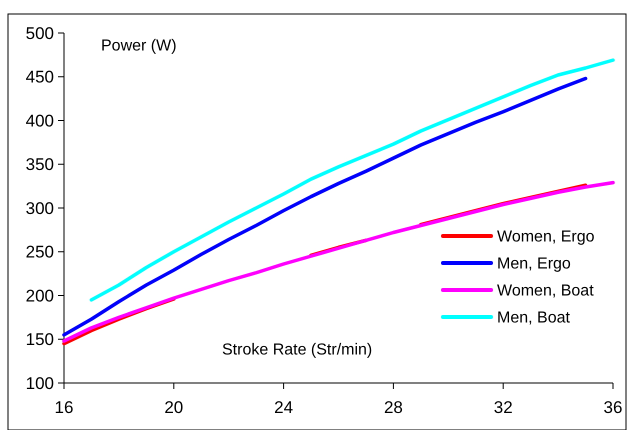 This screenshot has width=627, height=430. What do you see at coordinates (40, 383) in the screenshot?
I see `y-tick-label: 100` at bounding box center [40, 383].